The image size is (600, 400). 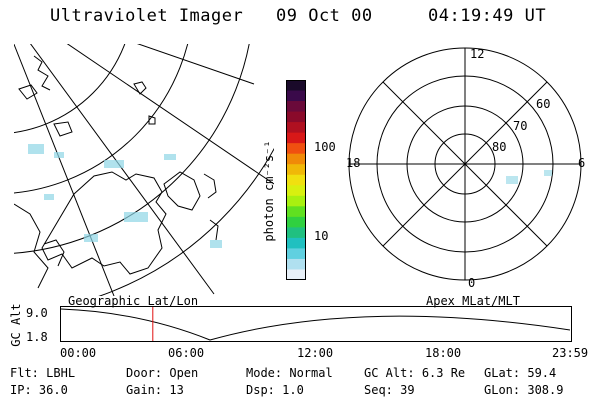 I want to click on instrument-title: Ultraviolet Imager, so click(x=147, y=16).